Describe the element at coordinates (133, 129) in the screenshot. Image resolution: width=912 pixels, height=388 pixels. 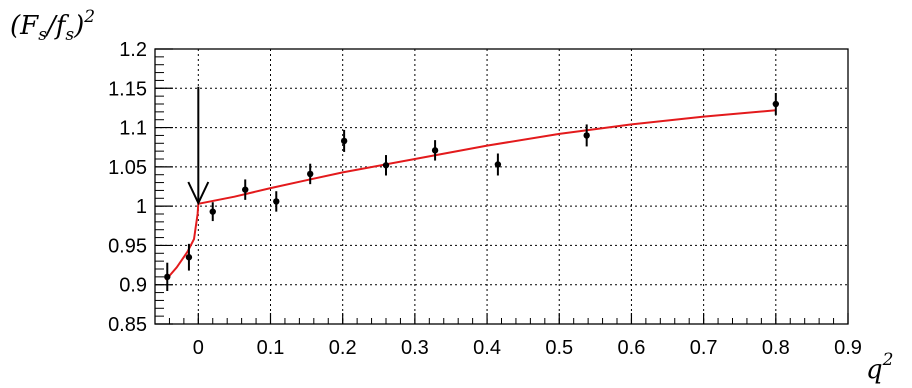
I see `y-tick-label: 1.1` at that location.